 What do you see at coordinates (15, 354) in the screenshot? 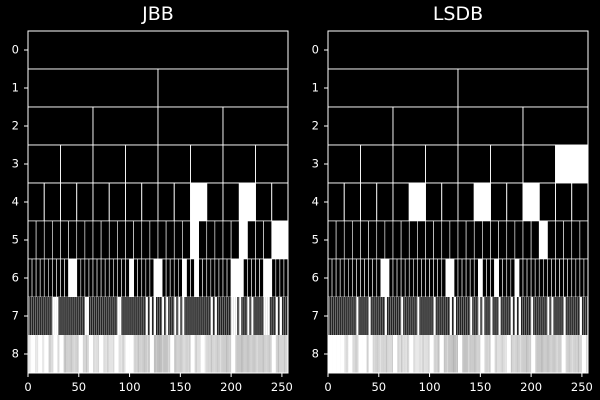
I see `y-tick-label: 8` at bounding box center [15, 354].